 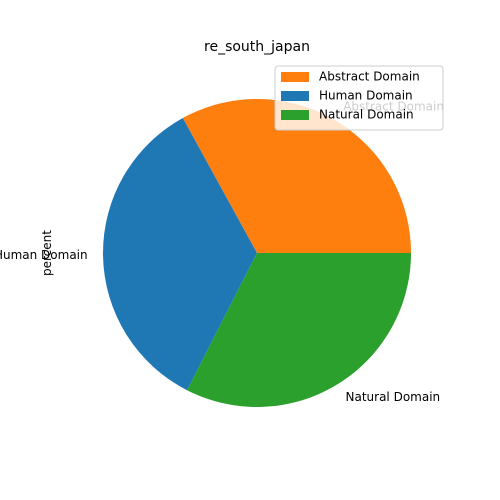 What do you see at coordinates (47, 253) in the screenshot?
I see `y-axis-label: percent` at bounding box center [47, 253].